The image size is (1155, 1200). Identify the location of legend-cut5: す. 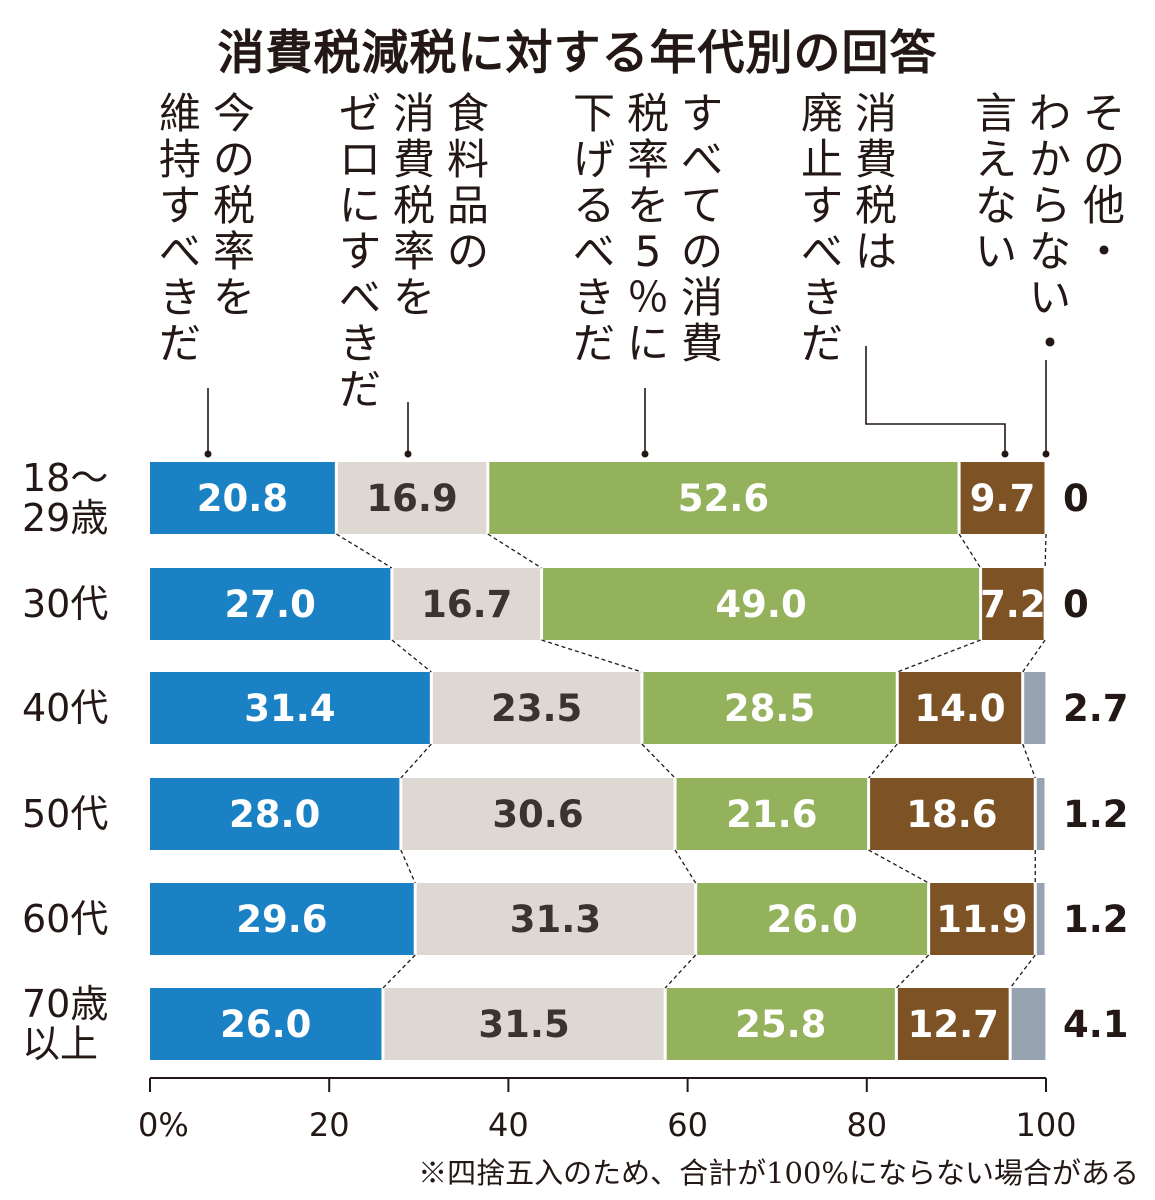
(702, 113).